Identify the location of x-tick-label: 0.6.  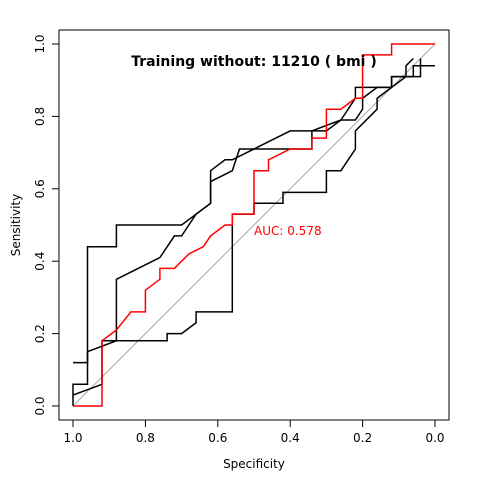
(217, 438).